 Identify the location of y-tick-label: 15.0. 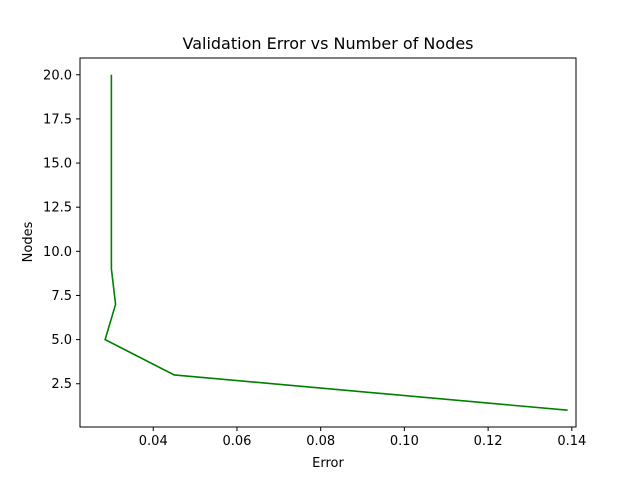
(57, 164).